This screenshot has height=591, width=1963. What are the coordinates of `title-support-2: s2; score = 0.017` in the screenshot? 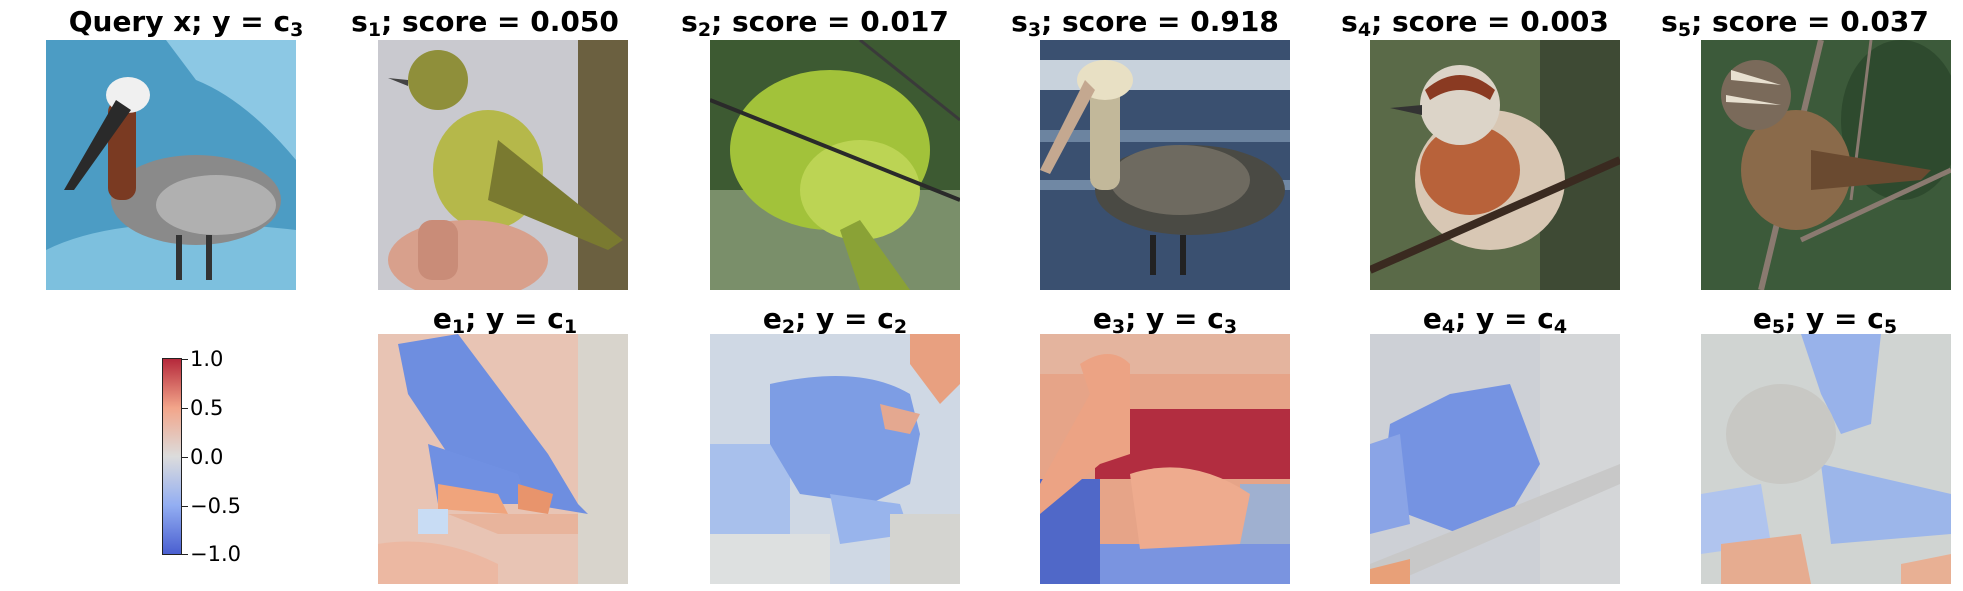 It's located at (815, 23).